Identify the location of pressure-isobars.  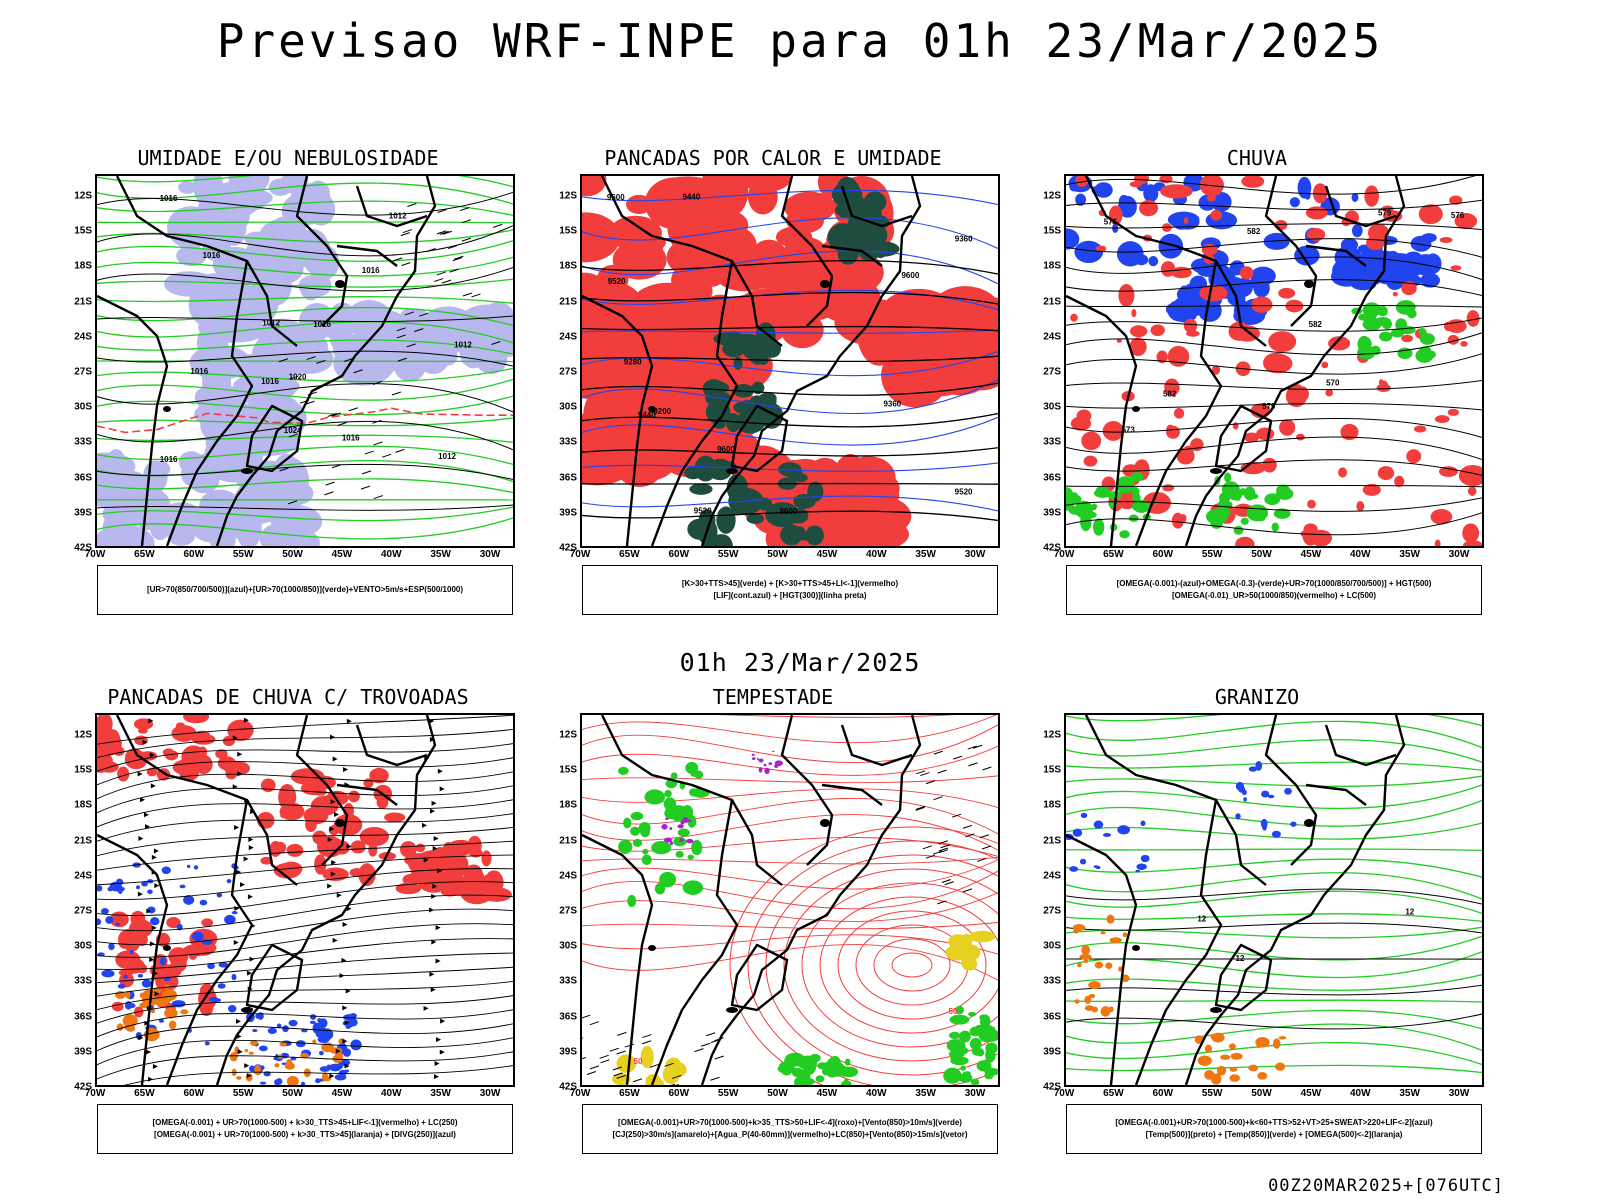
(305, 351).